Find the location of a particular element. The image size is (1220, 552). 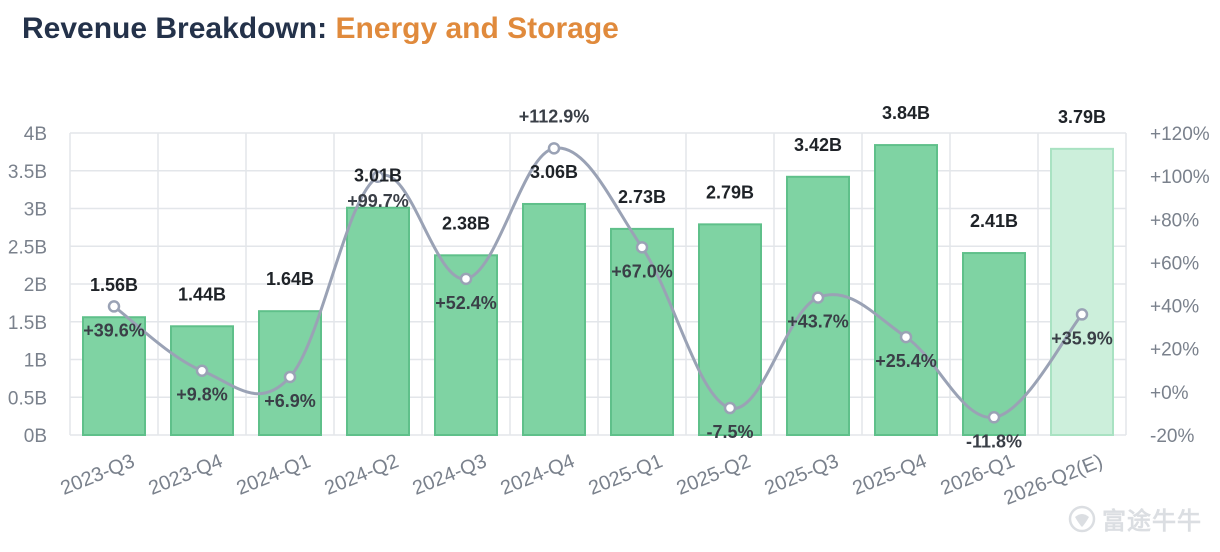

y-left-tick-label: 2.5B is located at coordinates (27, 247).